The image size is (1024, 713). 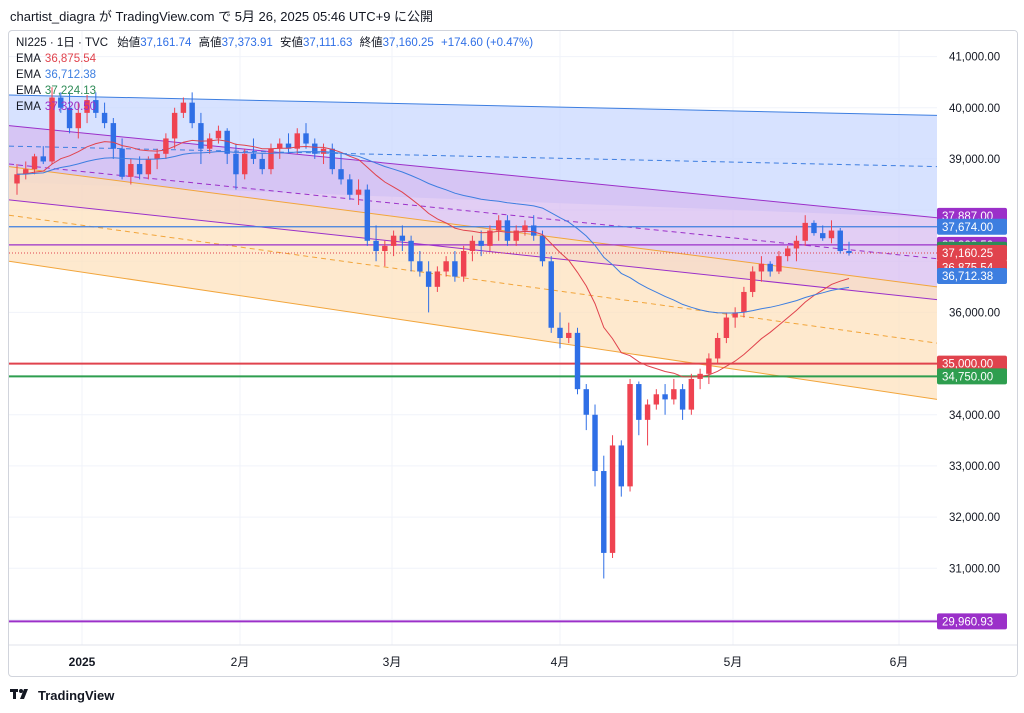 What do you see at coordinates (967, 277) in the screenshot?
I see `price-label-text: 36,712.38` at bounding box center [967, 277].